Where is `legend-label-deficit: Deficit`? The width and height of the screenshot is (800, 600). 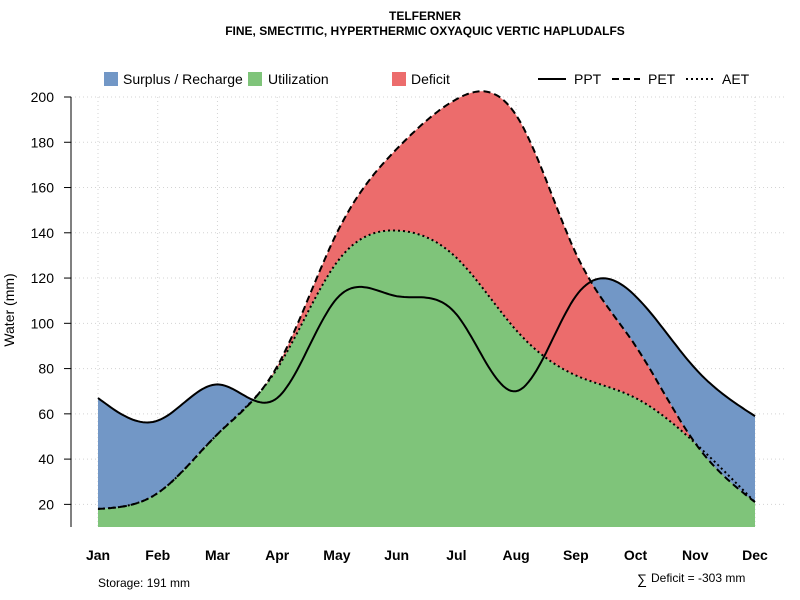 legend-label-deficit: Deficit is located at coordinates (430, 79).